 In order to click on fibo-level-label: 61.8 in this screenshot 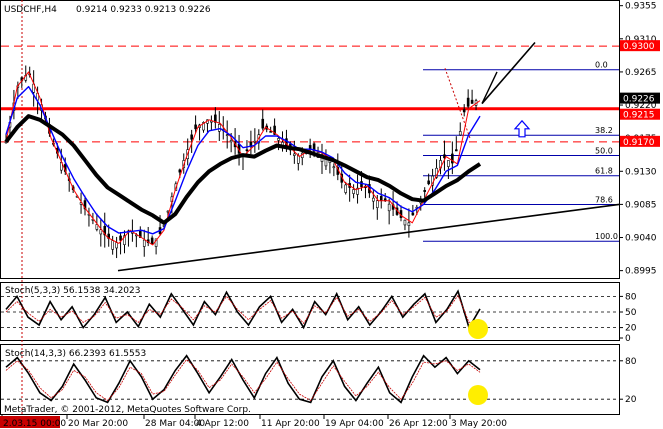, I will do `click(604, 171)`.